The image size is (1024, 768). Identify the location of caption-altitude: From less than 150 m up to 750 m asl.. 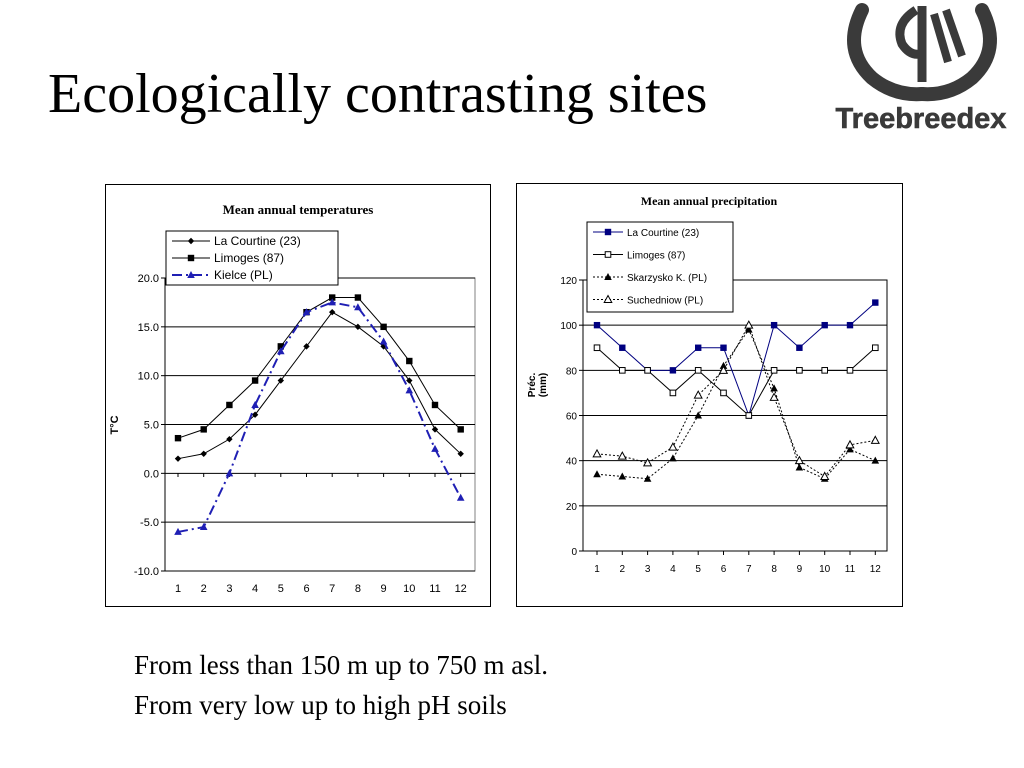
(341, 665).